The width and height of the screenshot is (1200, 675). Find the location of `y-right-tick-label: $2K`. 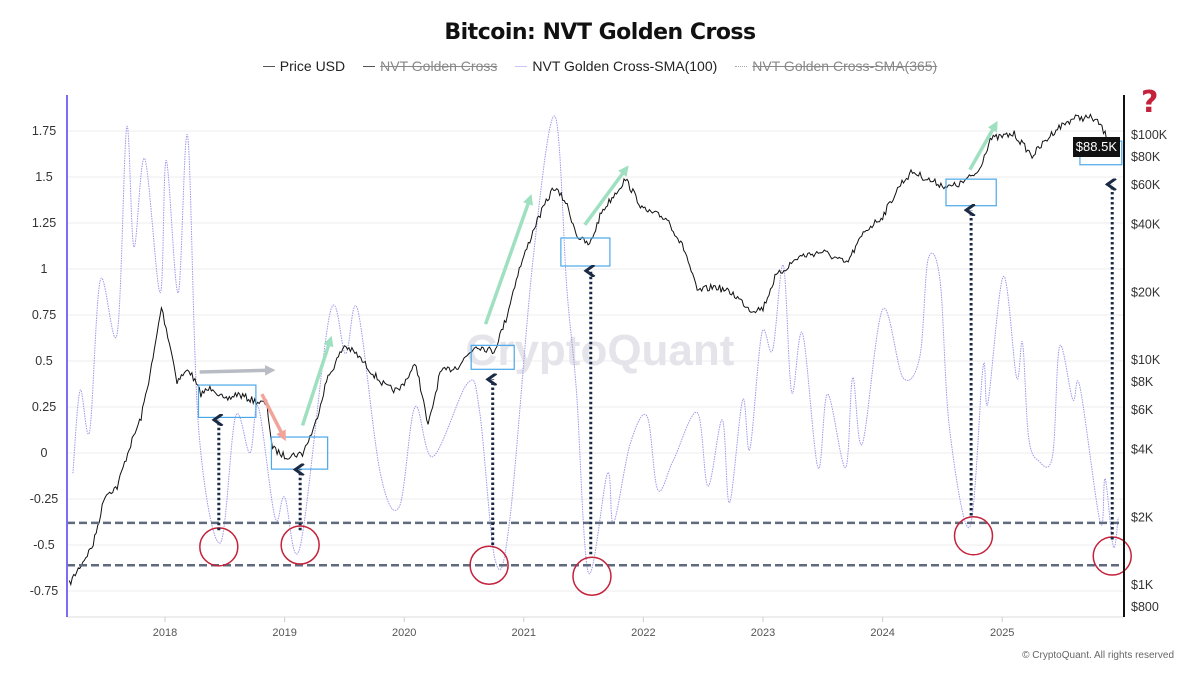

y-right-tick-label: $2K is located at coordinates (1142, 517).